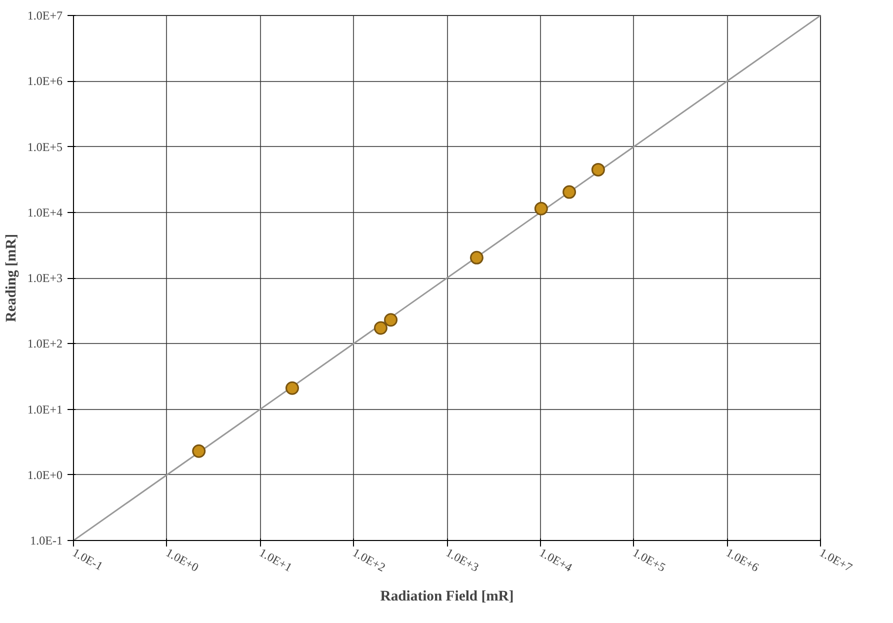  I want to click on y-tick-label: 1.0E+1, so click(45, 409).